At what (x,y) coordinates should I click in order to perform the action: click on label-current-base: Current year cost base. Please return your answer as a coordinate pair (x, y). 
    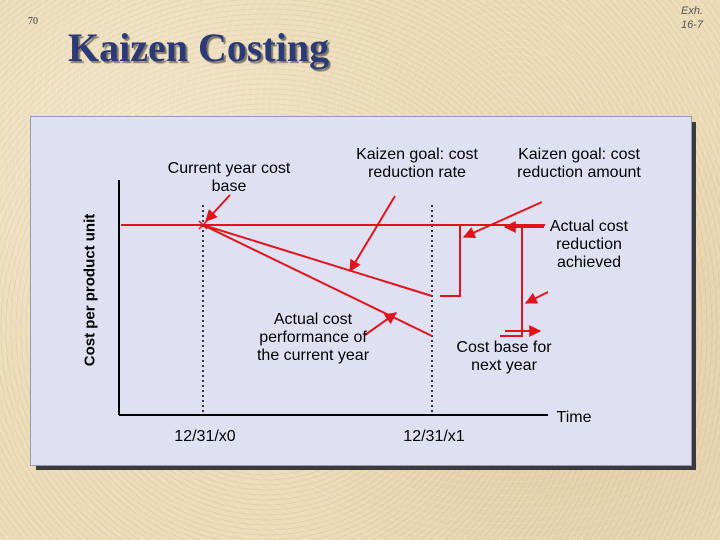
    Looking at the image, I should click on (229, 177).